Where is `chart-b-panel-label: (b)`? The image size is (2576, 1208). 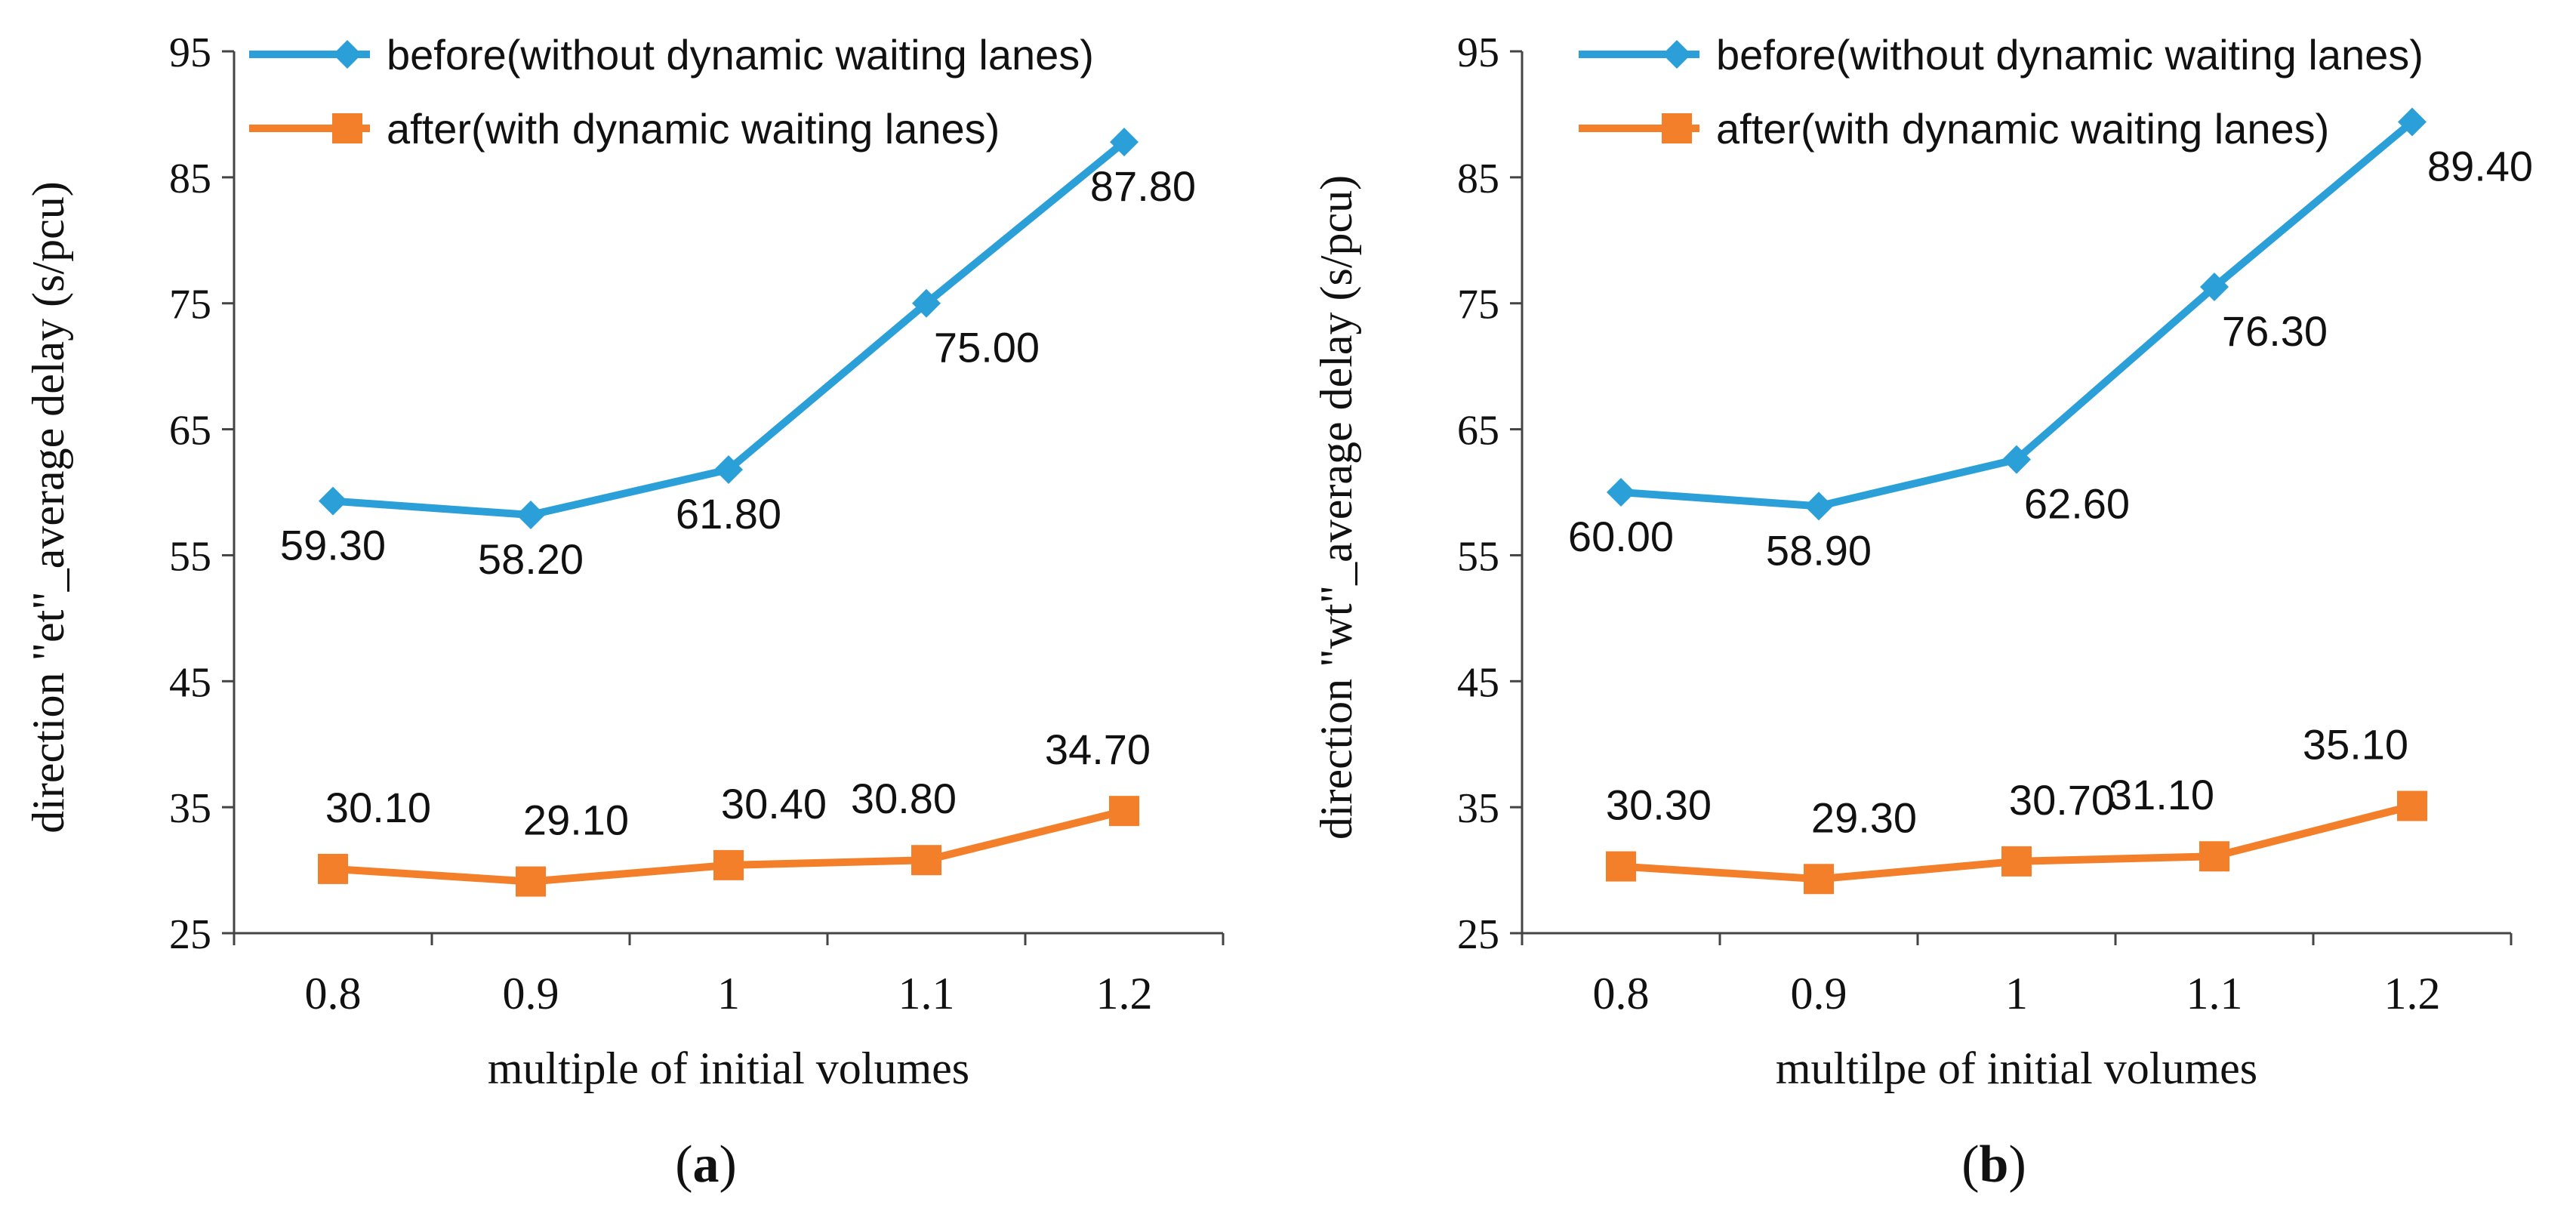 chart-b-panel-label: (b) is located at coordinates (1993, 1165).